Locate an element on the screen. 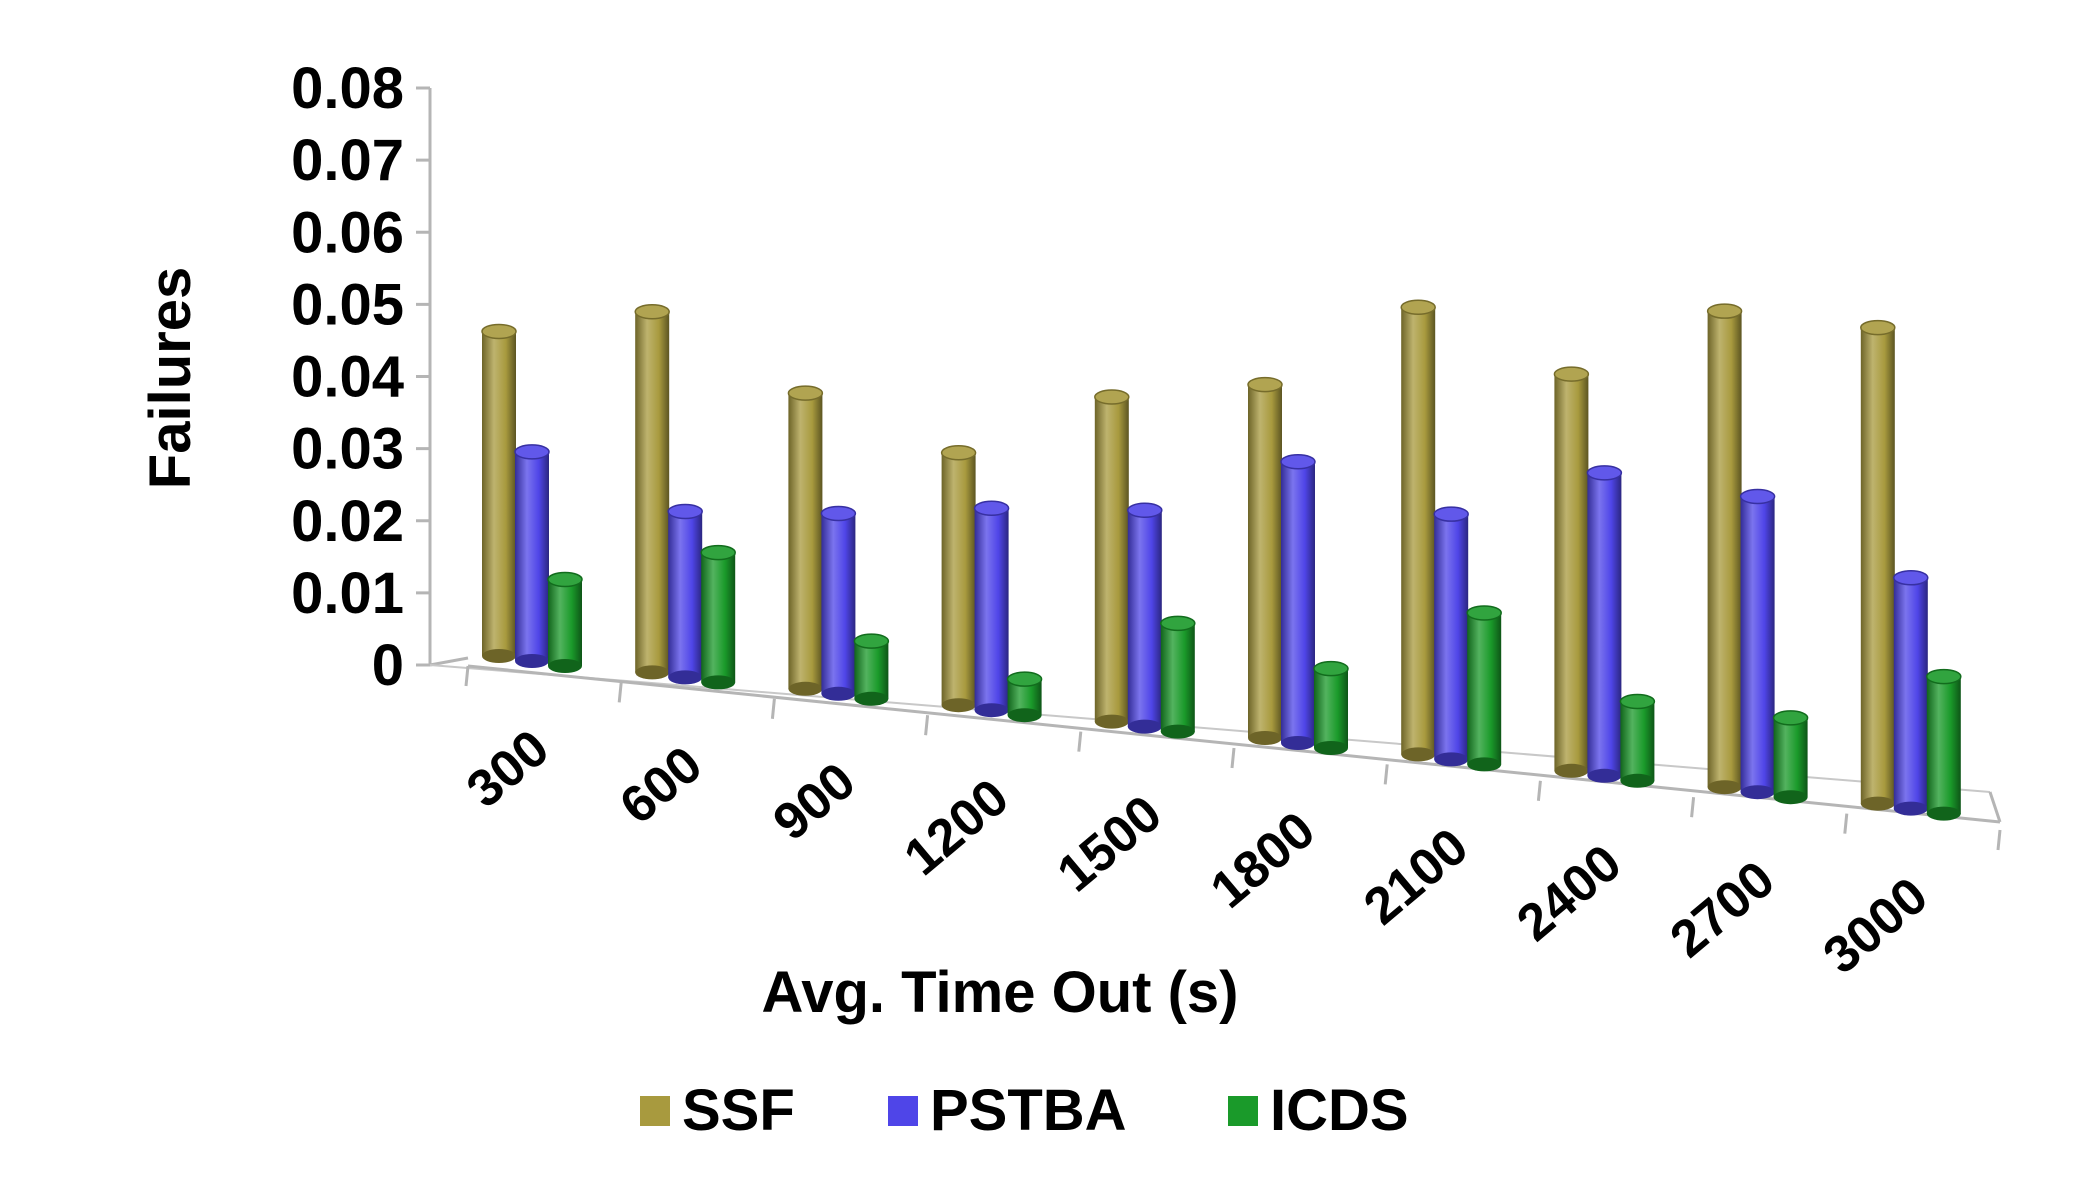  legend-item-pstba: PSTBA is located at coordinates (1007, 1110).